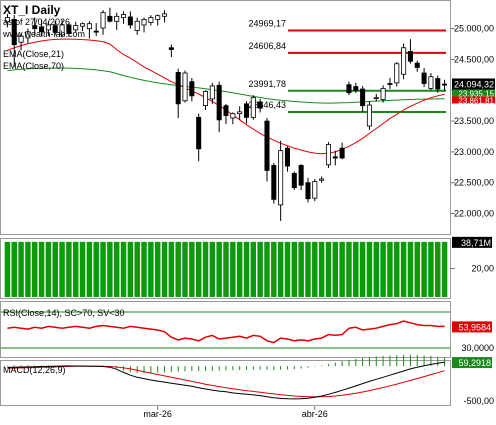 The width and height of the screenshot is (496, 425). What do you see at coordinates (478, 401) in the screenshot?
I see `macd-tick-label: -500,00` at bounding box center [478, 401].